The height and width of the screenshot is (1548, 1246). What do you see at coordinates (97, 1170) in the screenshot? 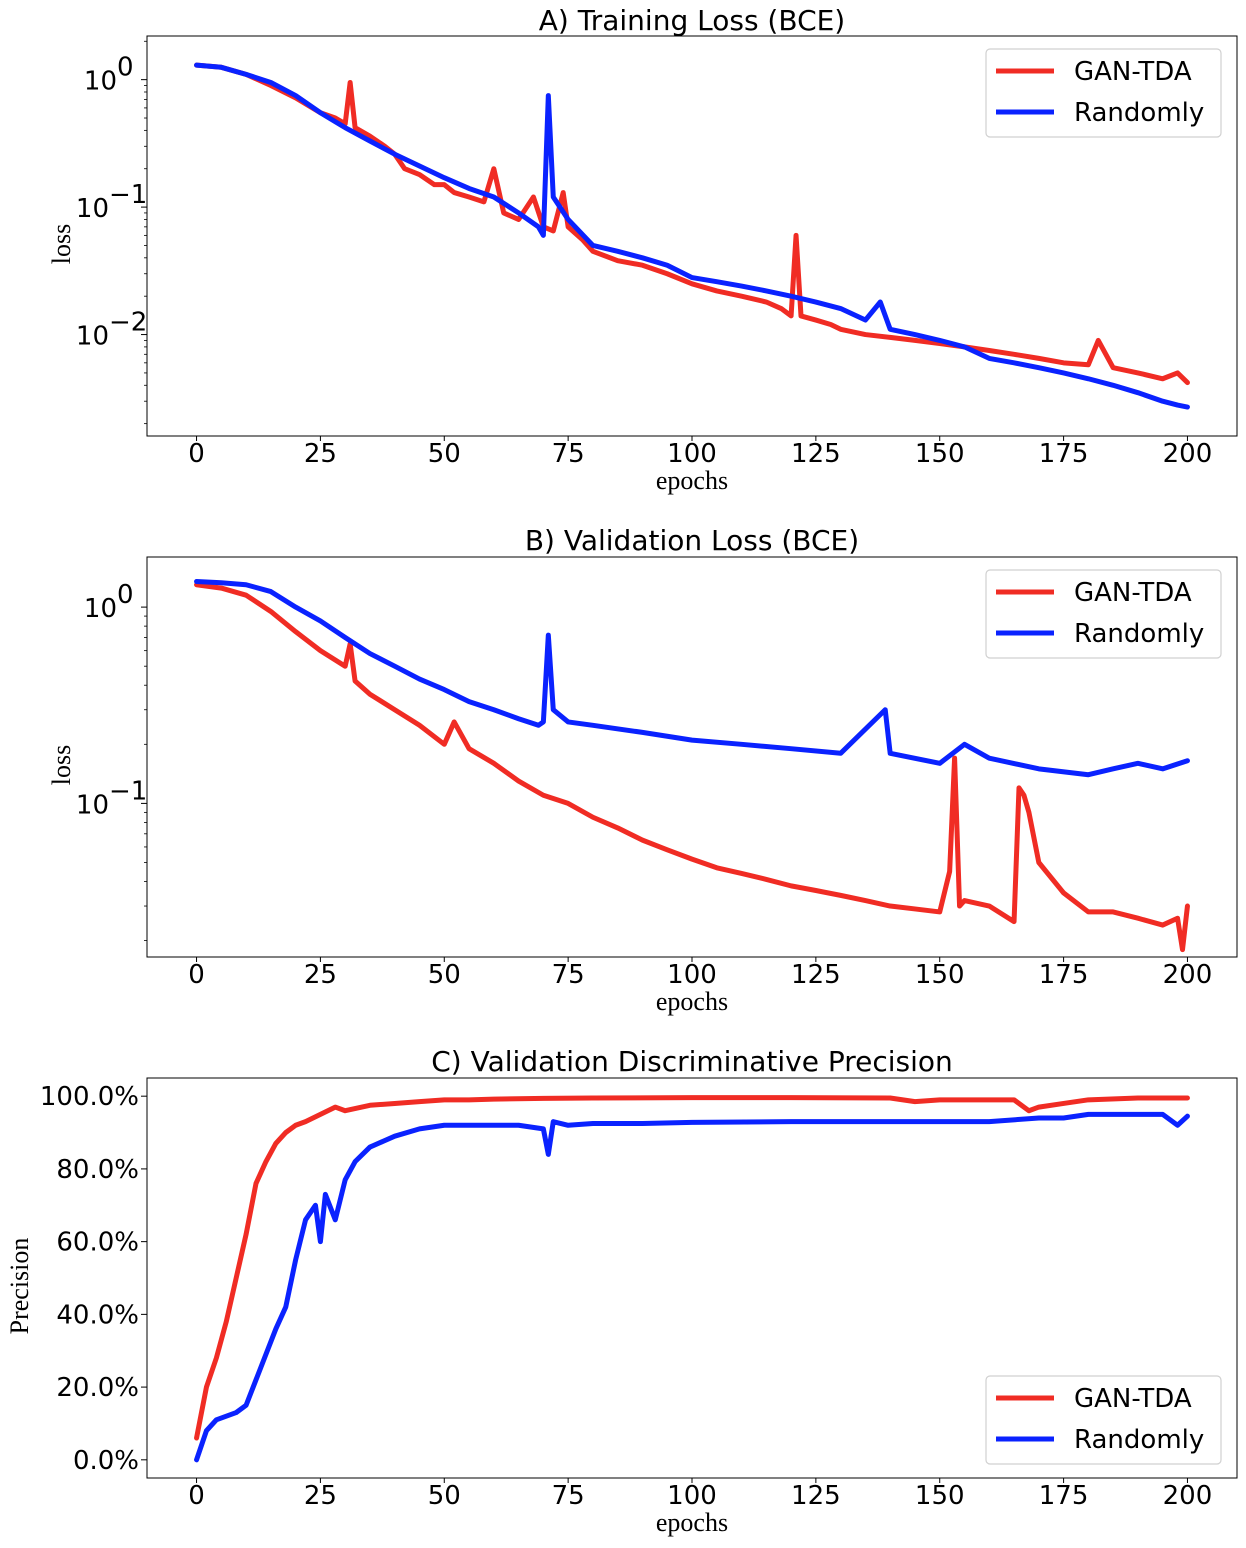
I see `y-tick-label: 80.0%` at bounding box center [97, 1170].